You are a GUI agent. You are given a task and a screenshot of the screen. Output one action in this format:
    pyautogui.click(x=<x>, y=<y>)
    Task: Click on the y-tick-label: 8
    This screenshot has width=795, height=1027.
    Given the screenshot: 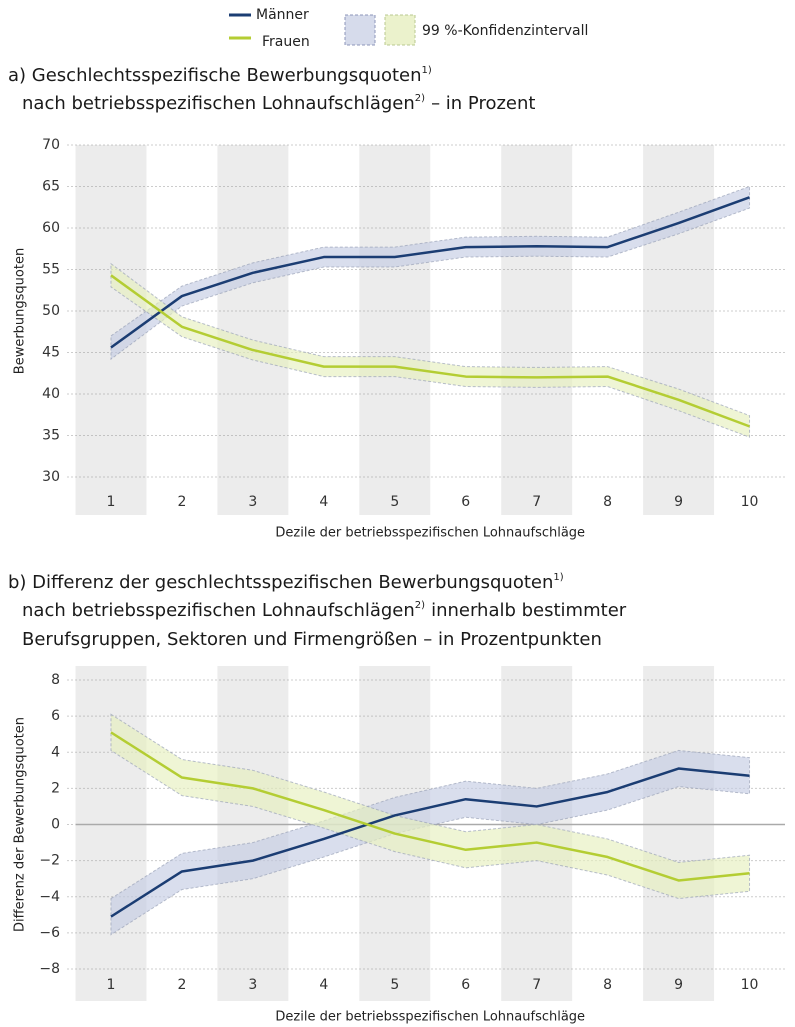 What is the action you would take?
    pyautogui.click(x=55, y=680)
    